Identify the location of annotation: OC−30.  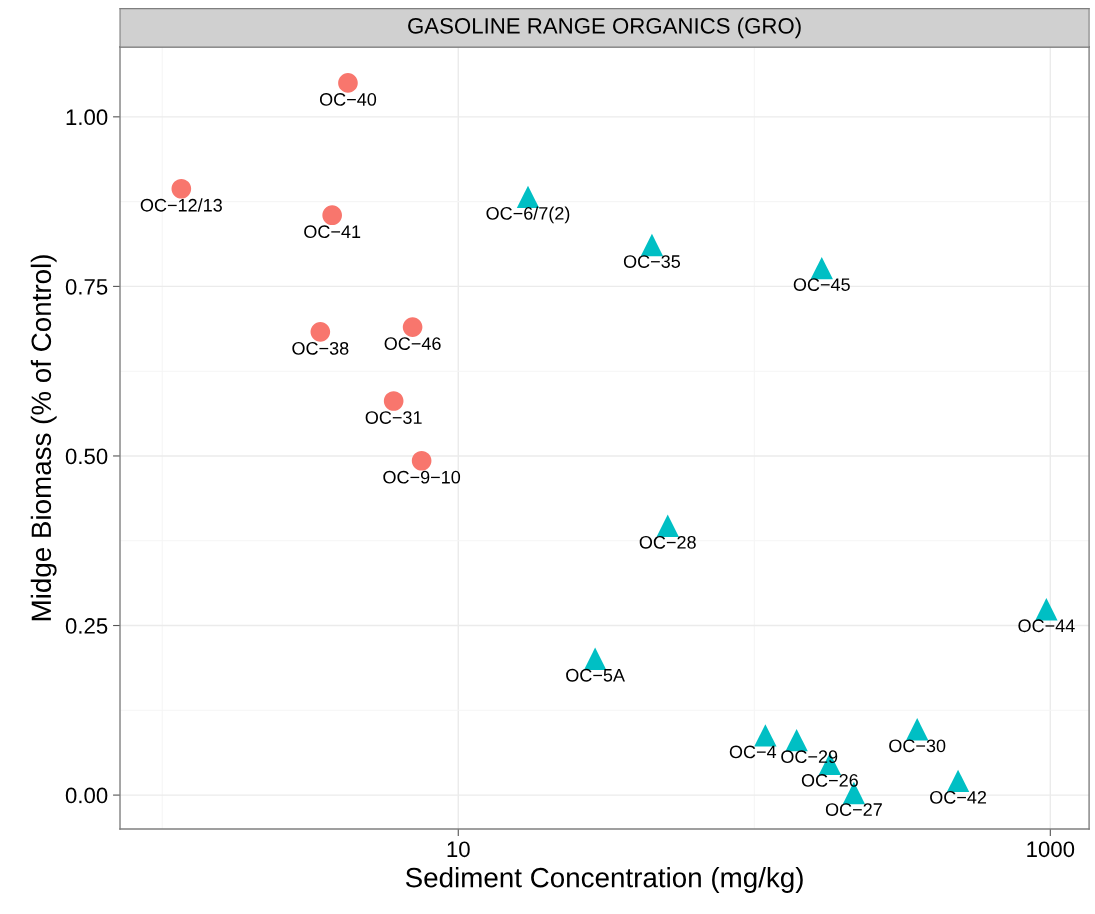
(917, 746).